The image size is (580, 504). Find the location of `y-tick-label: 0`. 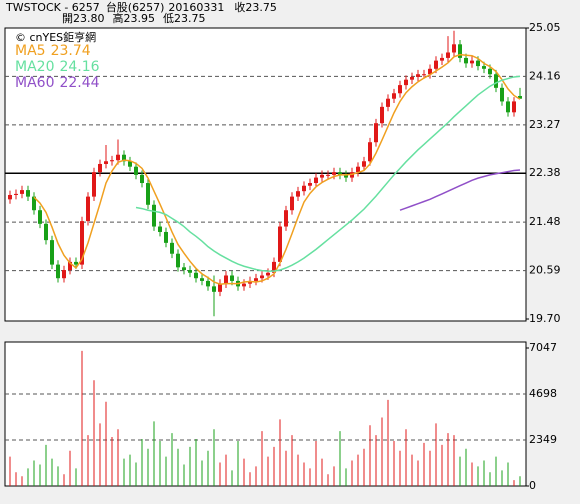

y-tick-label: 0 is located at coordinates (532, 485).